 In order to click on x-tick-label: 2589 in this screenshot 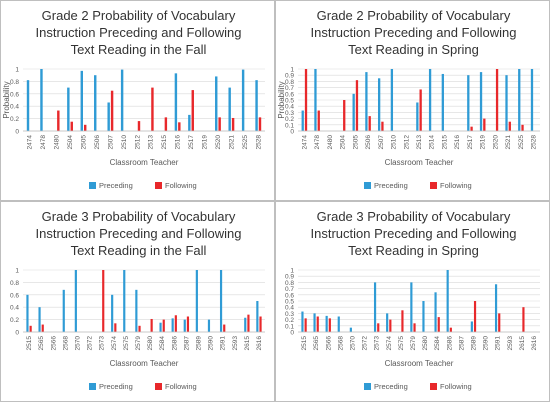, I will do `click(473, 343)`.